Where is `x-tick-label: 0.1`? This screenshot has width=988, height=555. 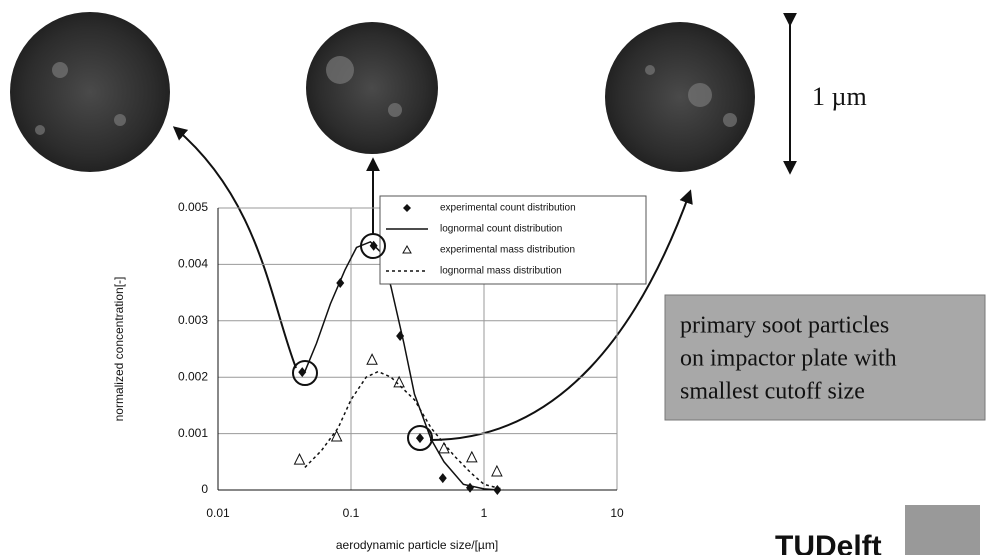 x-tick-label: 0.1 is located at coordinates (351, 513).